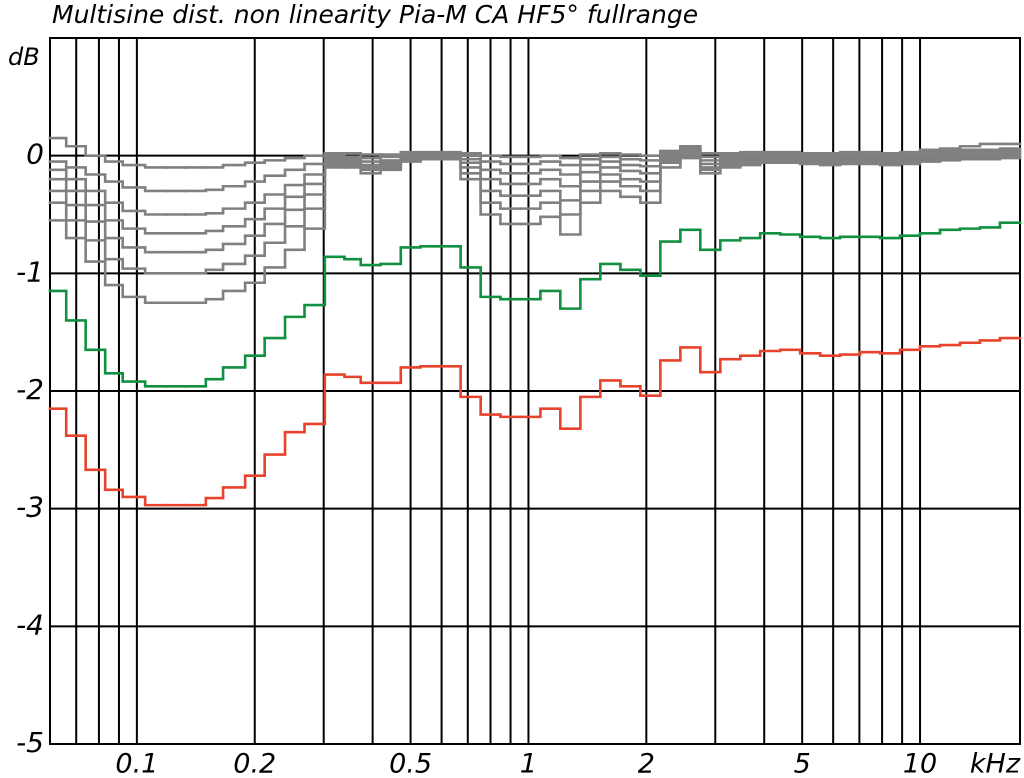 The width and height of the screenshot is (1024, 778). I want to click on x-tick-label: 2, so click(646, 763).